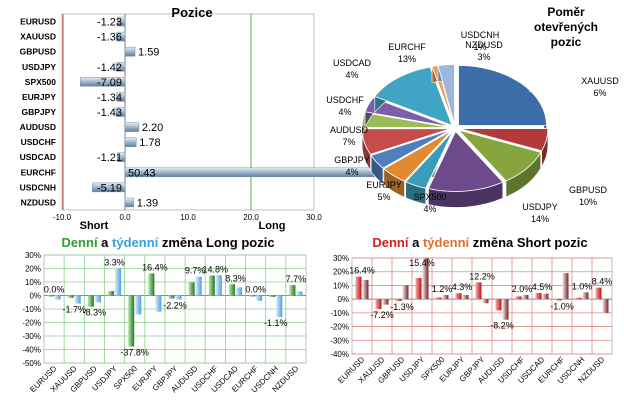  What do you see at coordinates (79, 242) in the screenshot?
I see `title-part: Denní` at bounding box center [79, 242].